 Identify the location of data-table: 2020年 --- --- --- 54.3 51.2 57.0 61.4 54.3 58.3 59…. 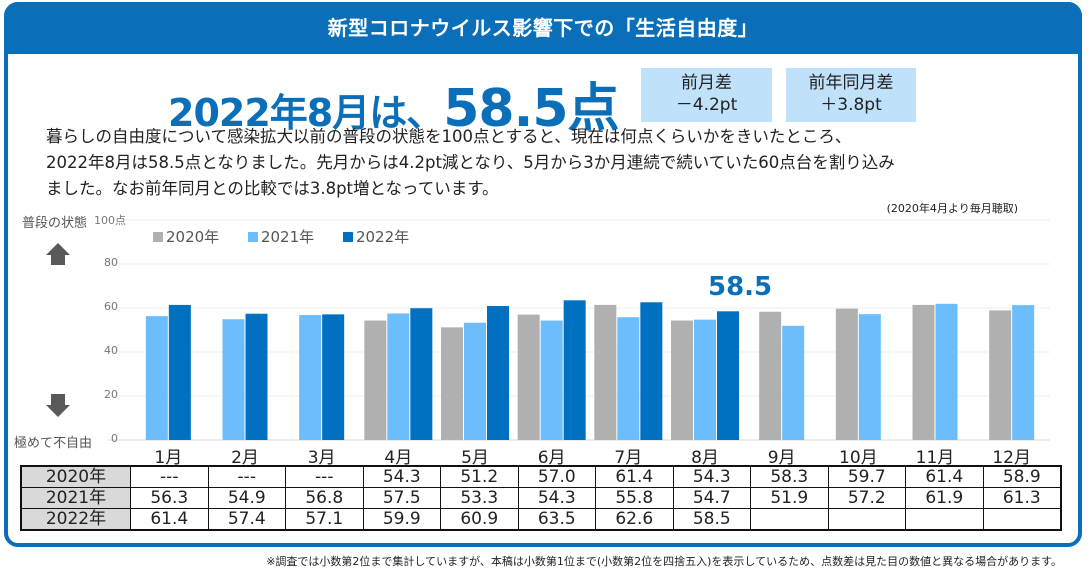
(541, 498).